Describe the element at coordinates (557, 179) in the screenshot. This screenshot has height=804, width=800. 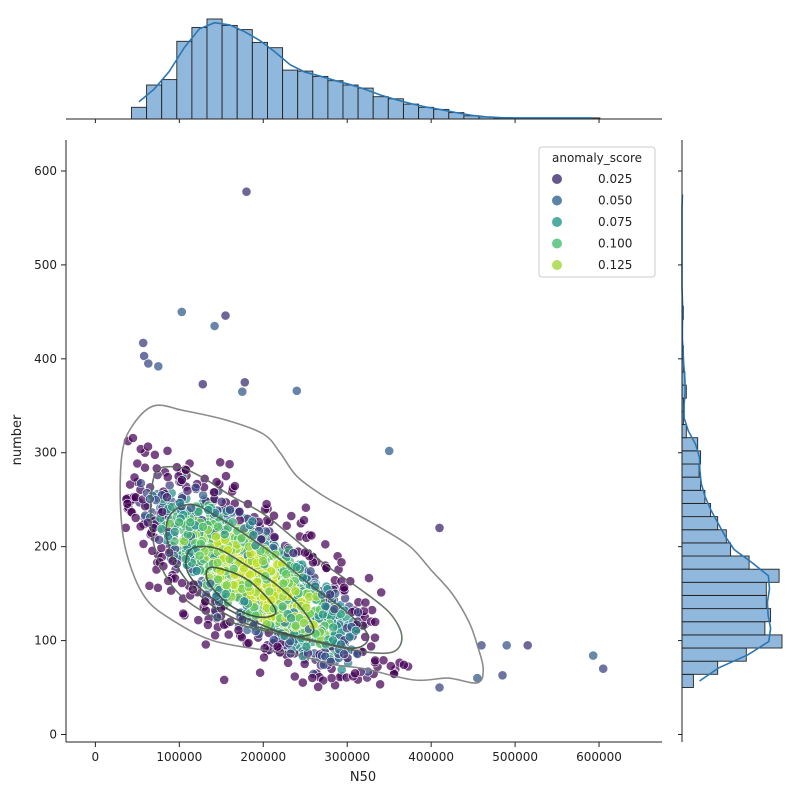
I see `legend-marker` at that location.